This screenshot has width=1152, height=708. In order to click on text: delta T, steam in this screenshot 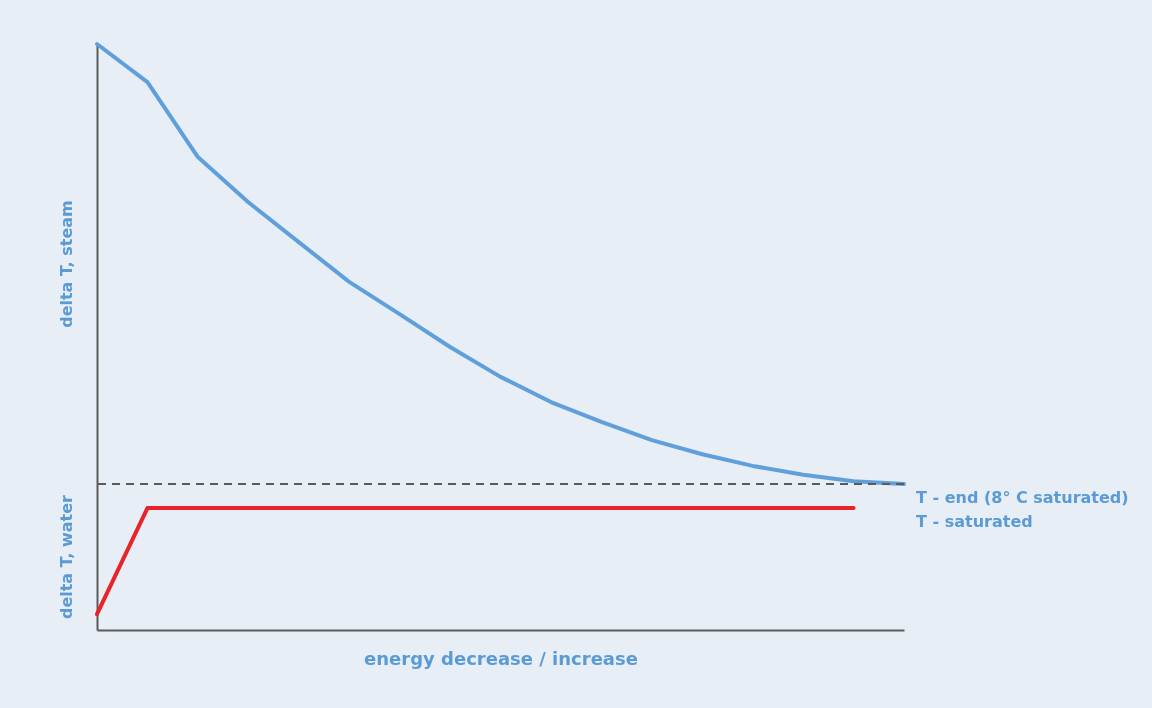, I will do `click(66, 264)`.